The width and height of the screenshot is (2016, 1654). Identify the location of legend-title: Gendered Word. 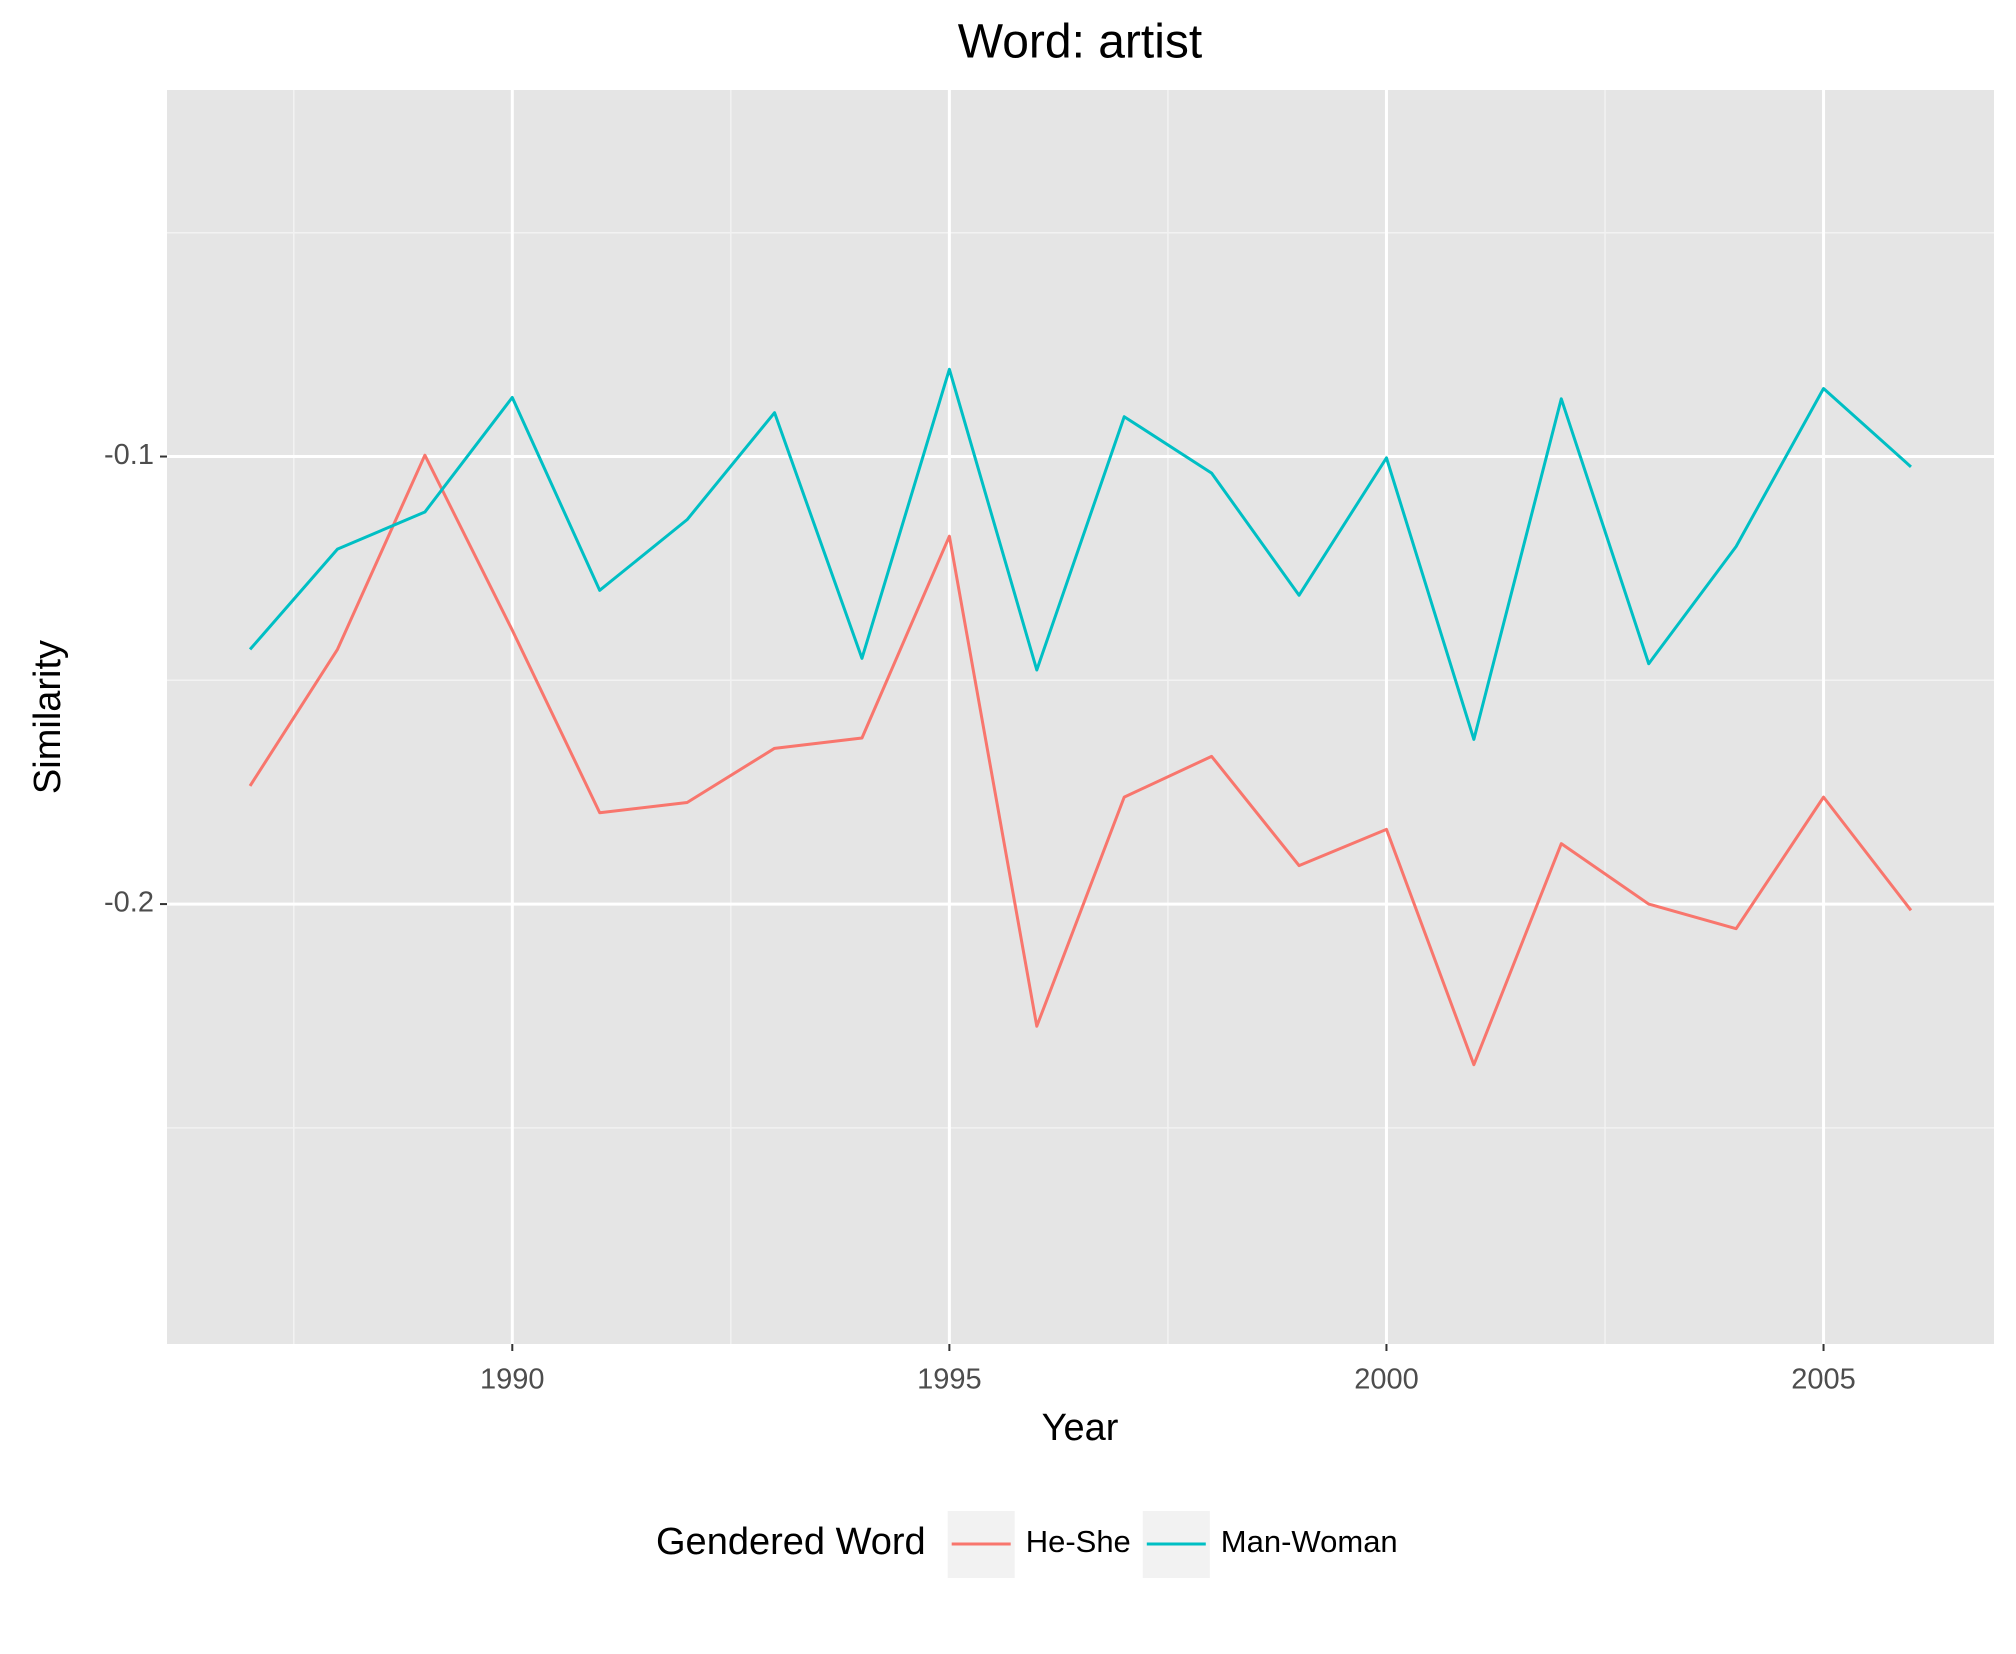
(791, 1542).